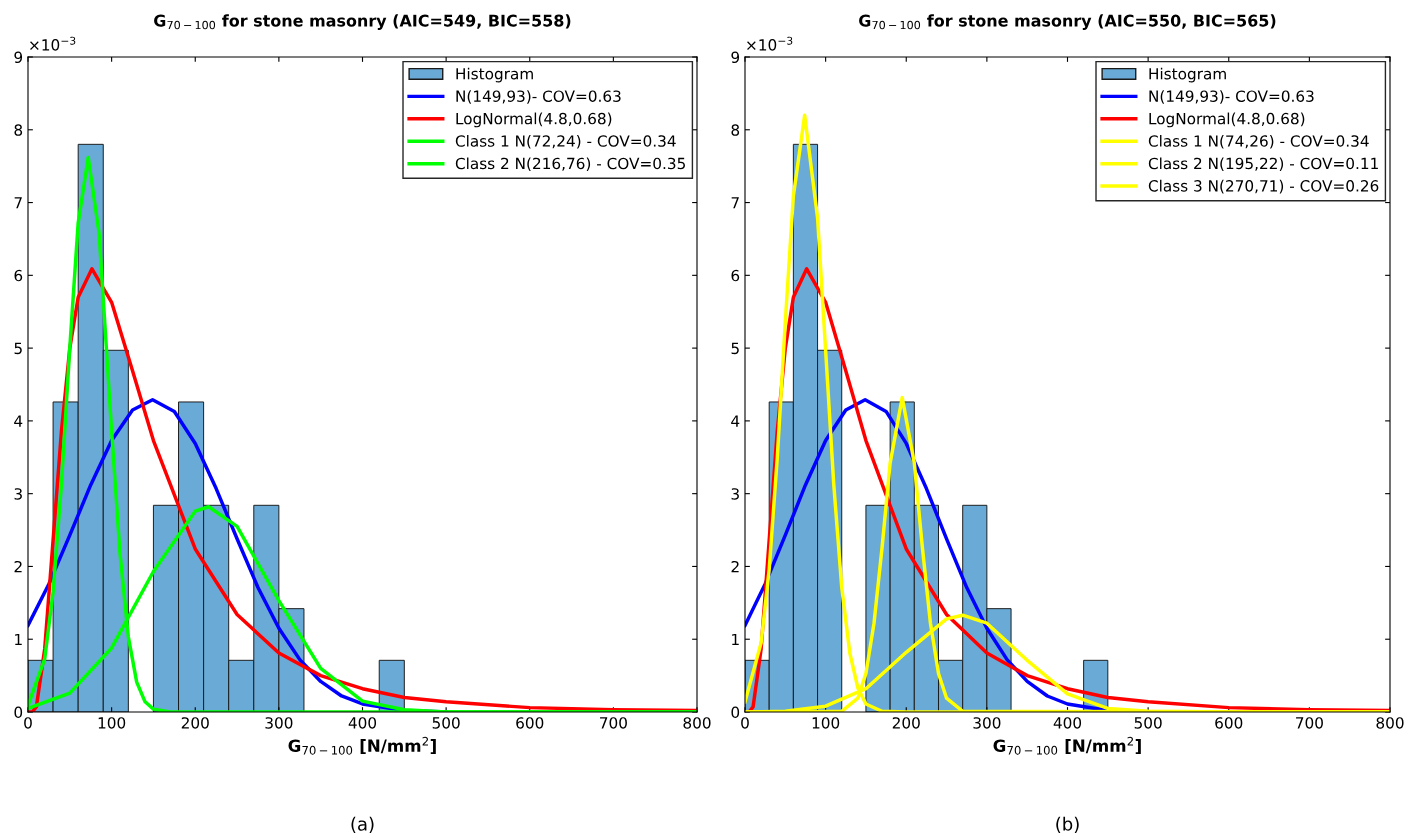 The height and width of the screenshot is (838, 1422). I want to click on legend-label: Class 2 N(216,76) - COV=0.35, so click(570, 164).